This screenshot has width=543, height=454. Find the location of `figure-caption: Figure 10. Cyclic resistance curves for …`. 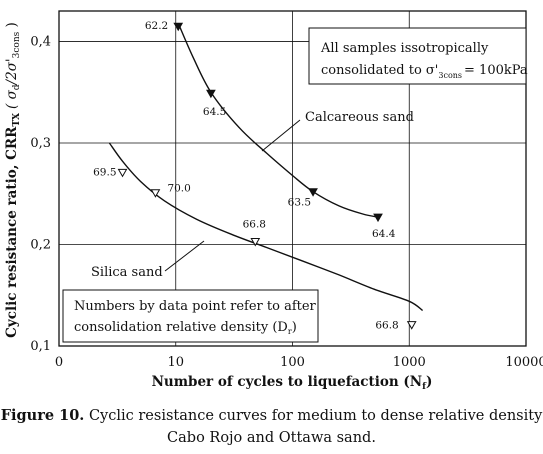

figure-caption: Figure 10. Cyclic resistance curves for … is located at coordinates (271, 427).